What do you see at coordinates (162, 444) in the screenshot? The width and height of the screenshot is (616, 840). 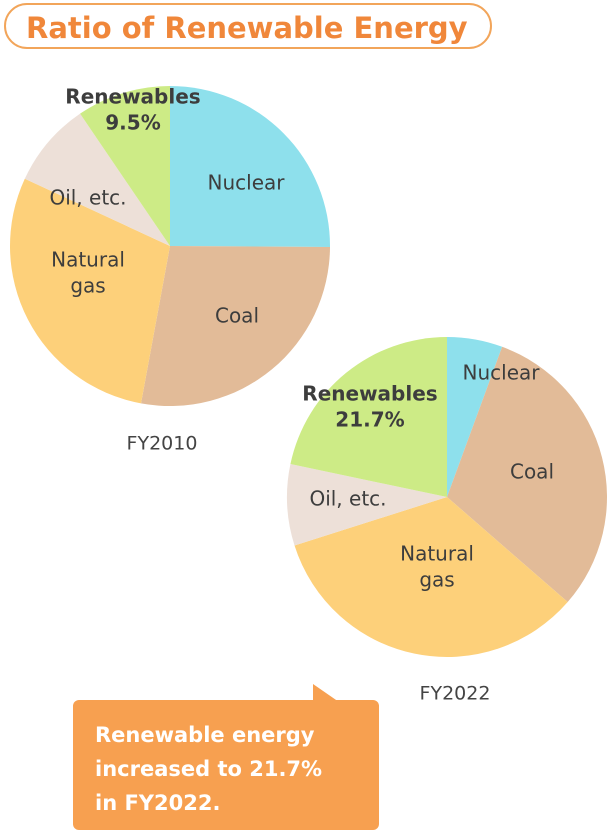 I see `pie-year-label: FY2010` at bounding box center [162, 444].